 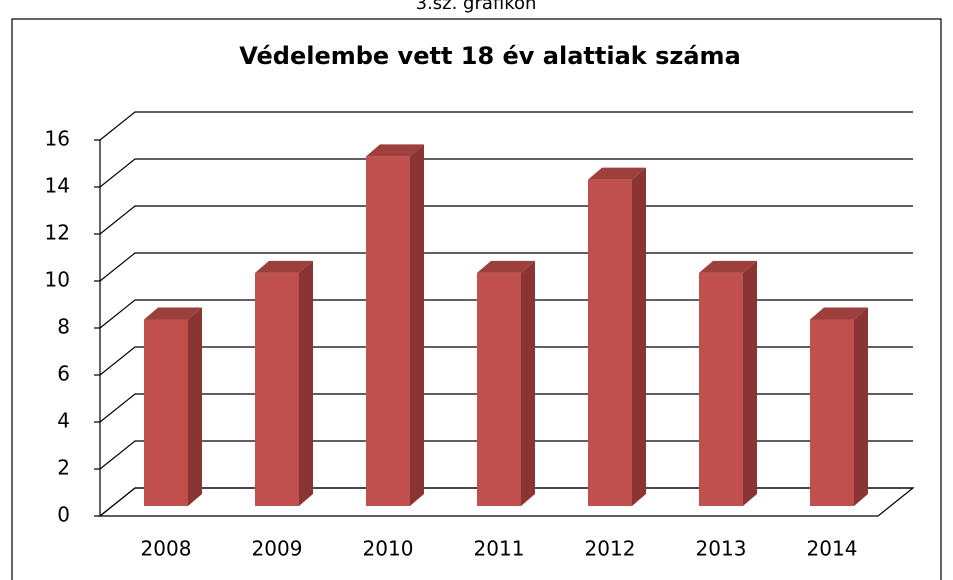 What do you see at coordinates (63, 515) in the screenshot?
I see `y-tick-label: 0` at bounding box center [63, 515].